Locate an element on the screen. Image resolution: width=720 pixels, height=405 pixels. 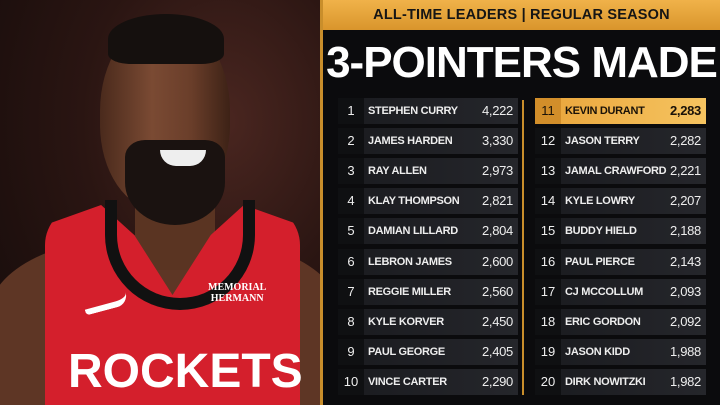
rank: 11 is located at coordinates (548, 111).